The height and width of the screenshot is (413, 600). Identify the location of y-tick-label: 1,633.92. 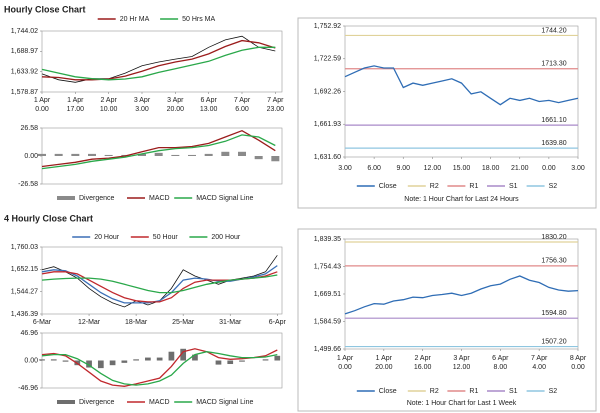
(24, 72).